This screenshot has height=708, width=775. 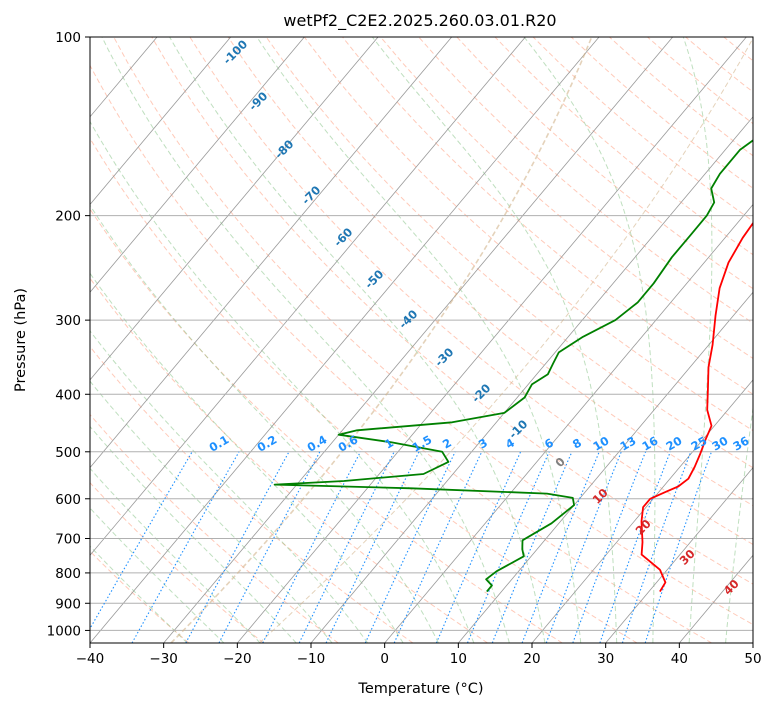 What do you see at coordinates (601, 443) in the screenshot?
I see `mixing-ratio-label: 10` at bounding box center [601, 443].